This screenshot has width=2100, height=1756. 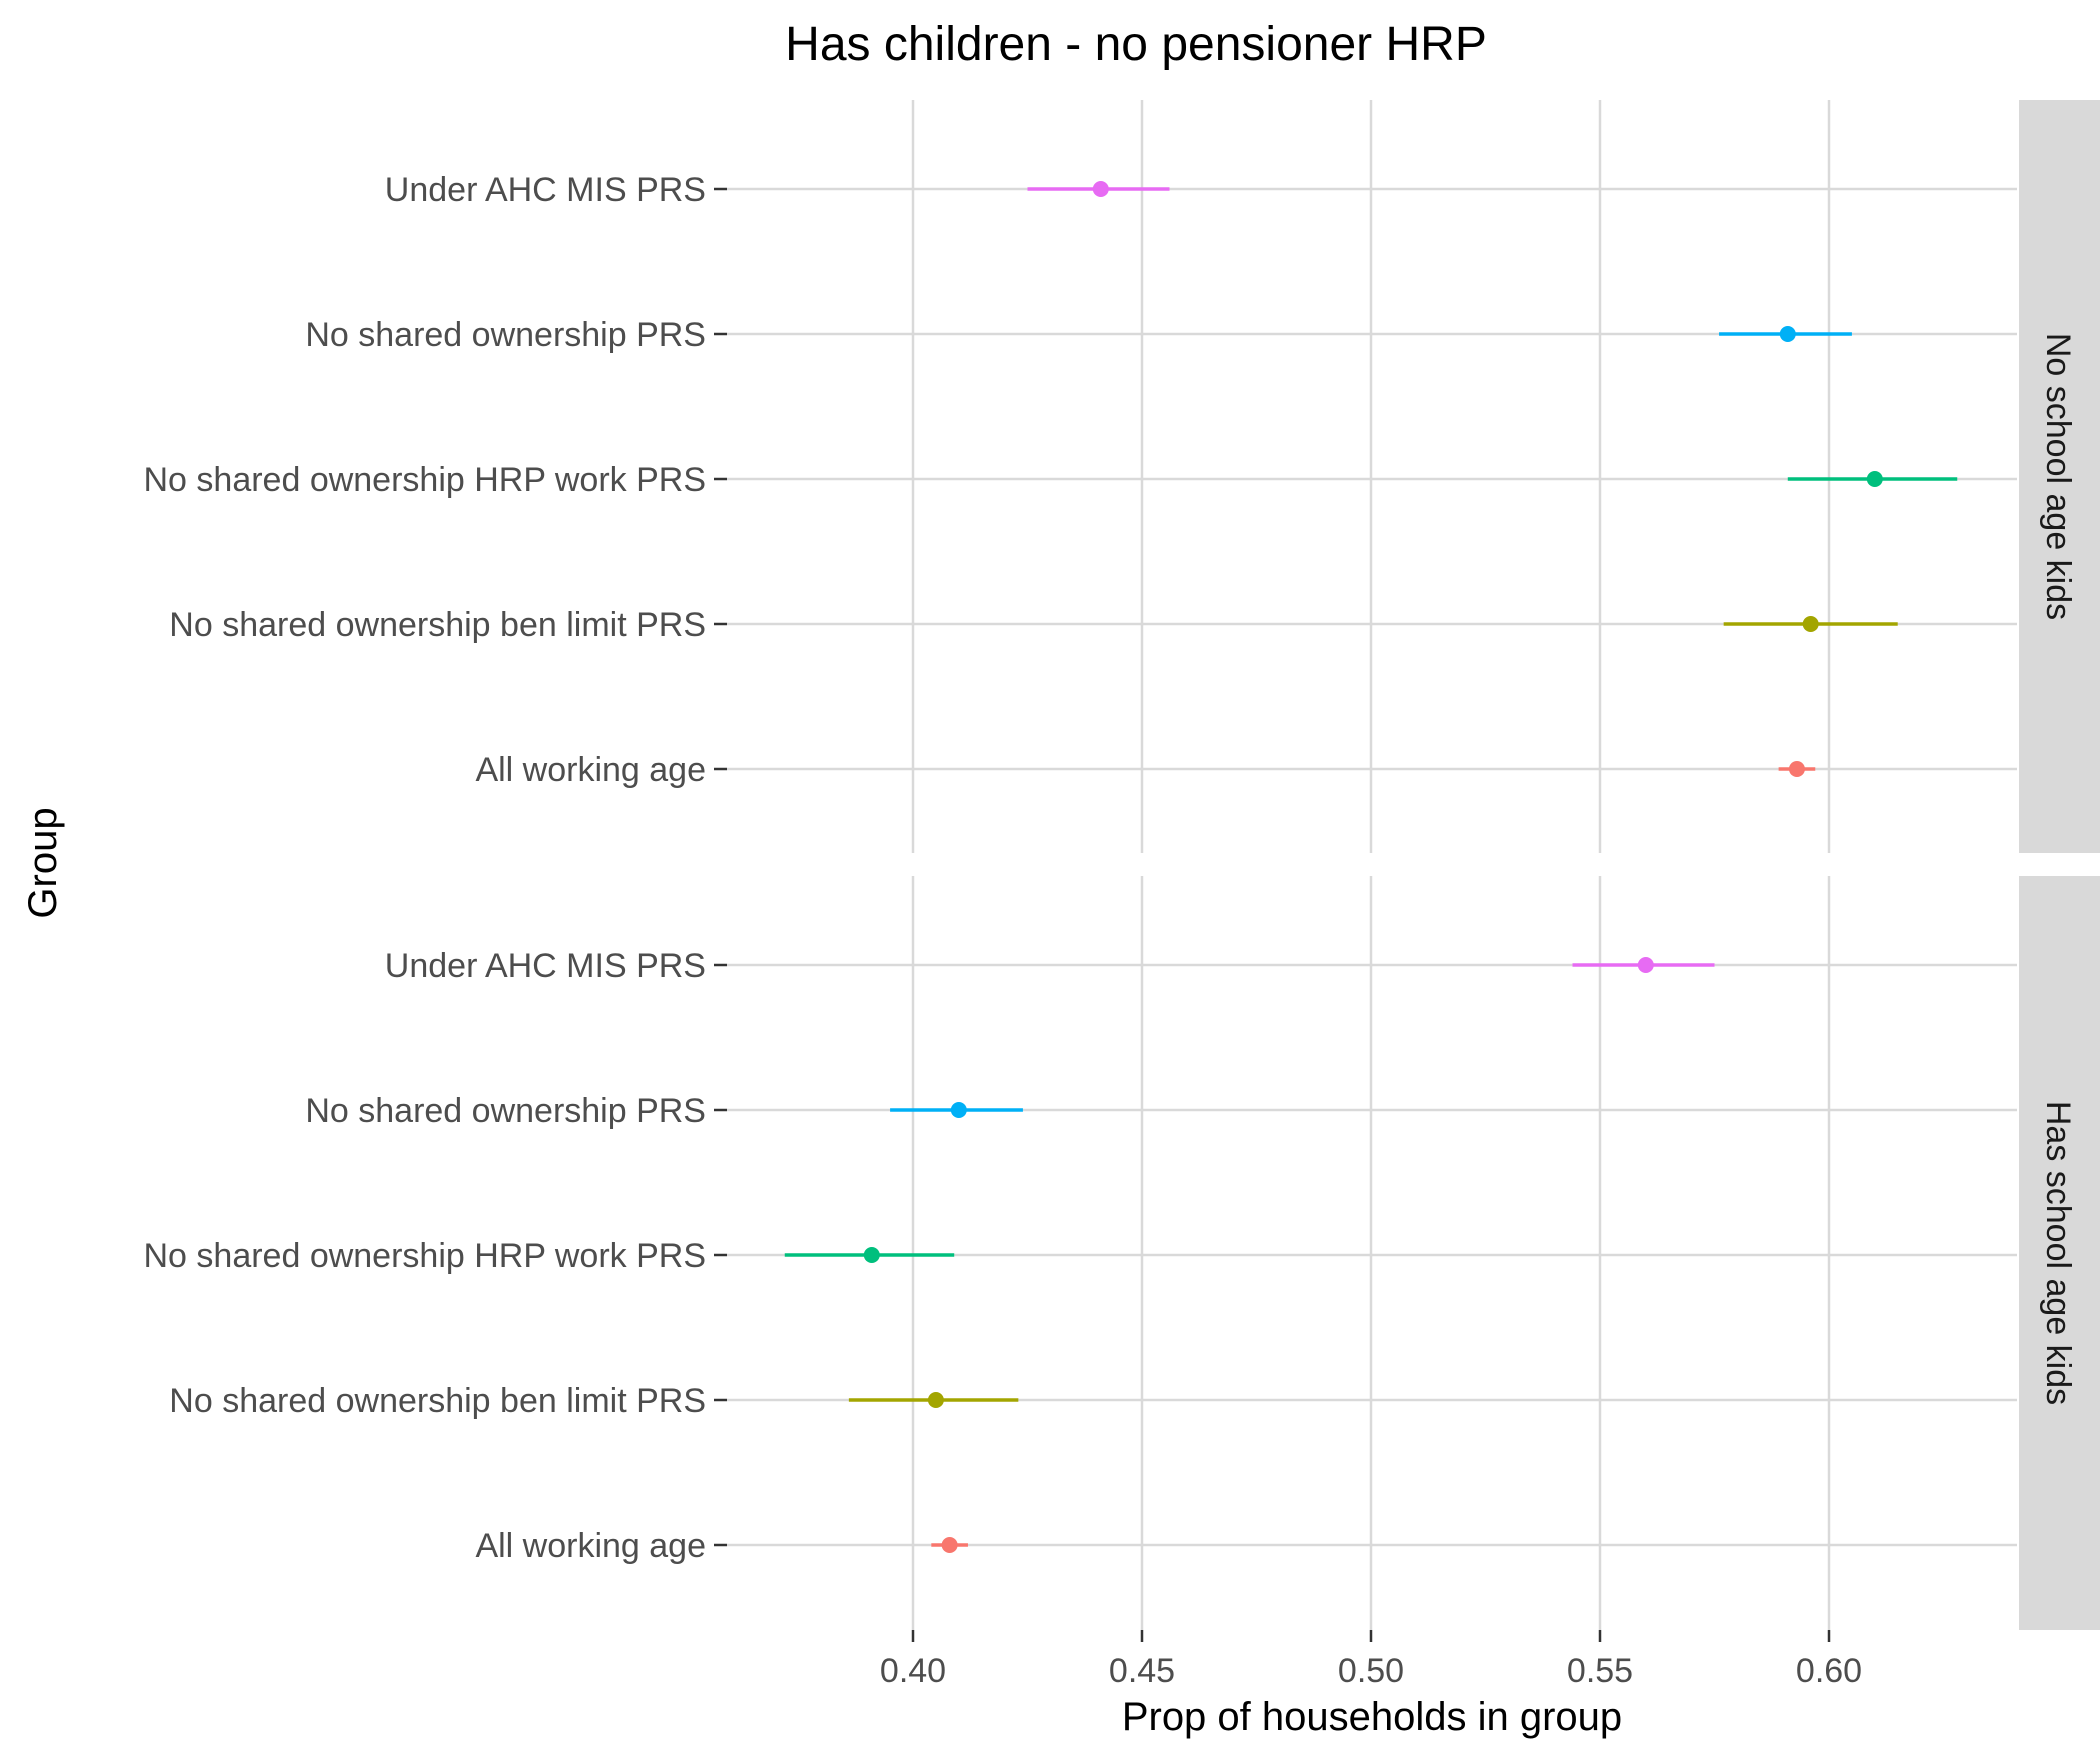 I want to click on x-tick-label: 0.55, so click(x=1600, y=1671).